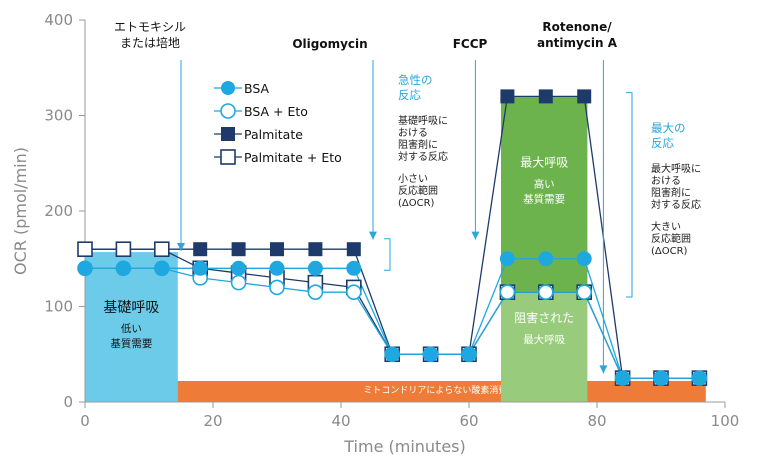 This screenshot has height=457, width=757. What do you see at coordinates (668, 128) in the screenshot?
I see `annotation-heading-1-0: 最大の` at bounding box center [668, 128].